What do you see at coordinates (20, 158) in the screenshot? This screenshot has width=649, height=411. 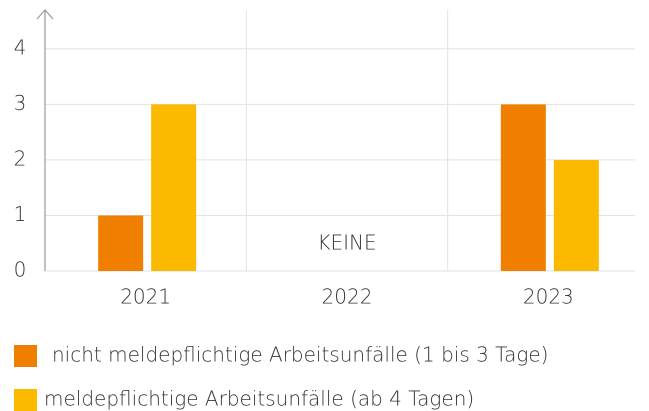 I see `y-tick-label: 2` at bounding box center [20, 158].